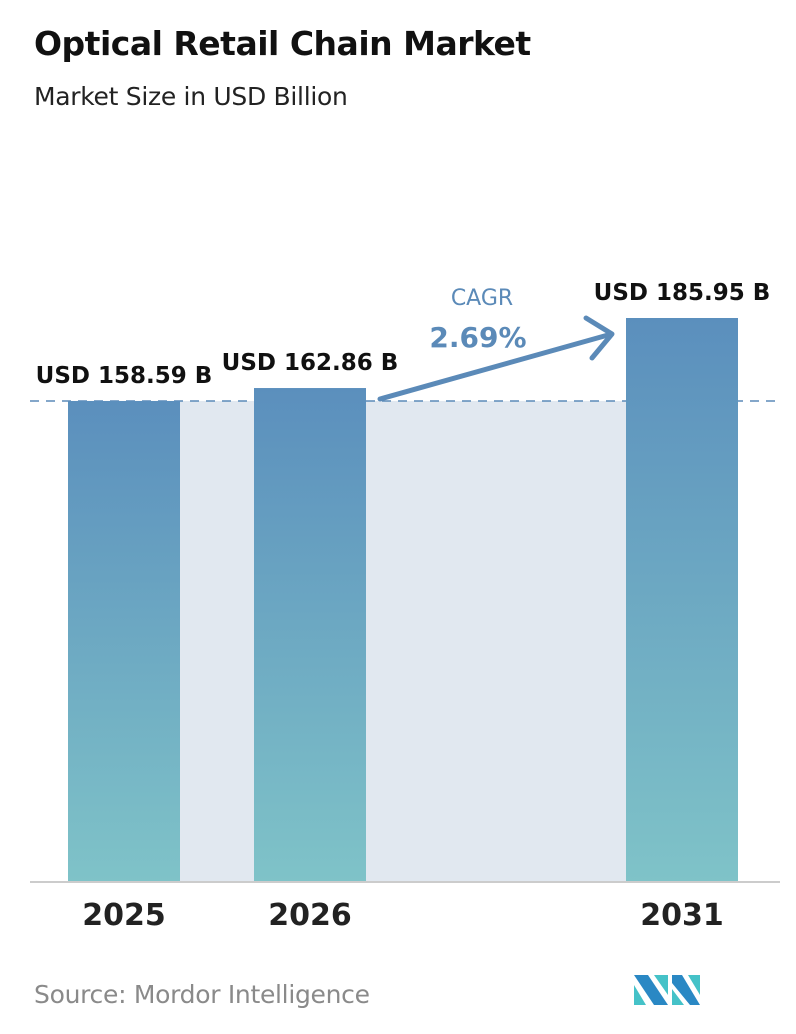  Describe the element at coordinates (667, 990) in the screenshot. I see `mordor-logo` at that location.